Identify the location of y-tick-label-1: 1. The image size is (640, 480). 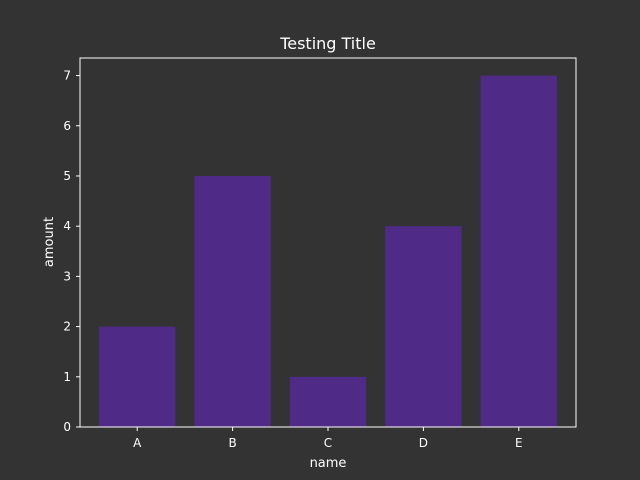
(67, 377).